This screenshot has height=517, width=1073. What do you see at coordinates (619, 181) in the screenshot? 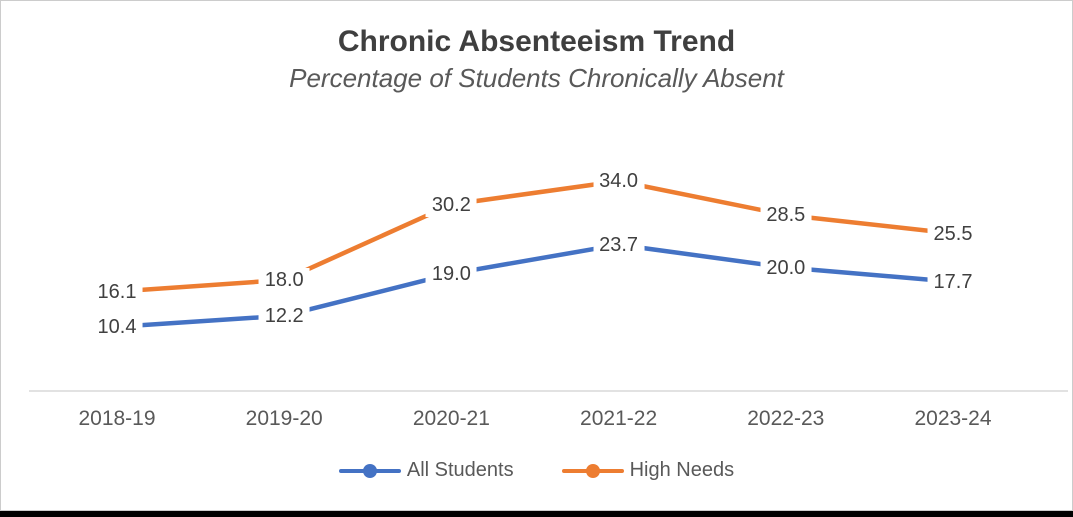
I see `data-label-high-needs-2021-22: 34.0` at bounding box center [619, 181].